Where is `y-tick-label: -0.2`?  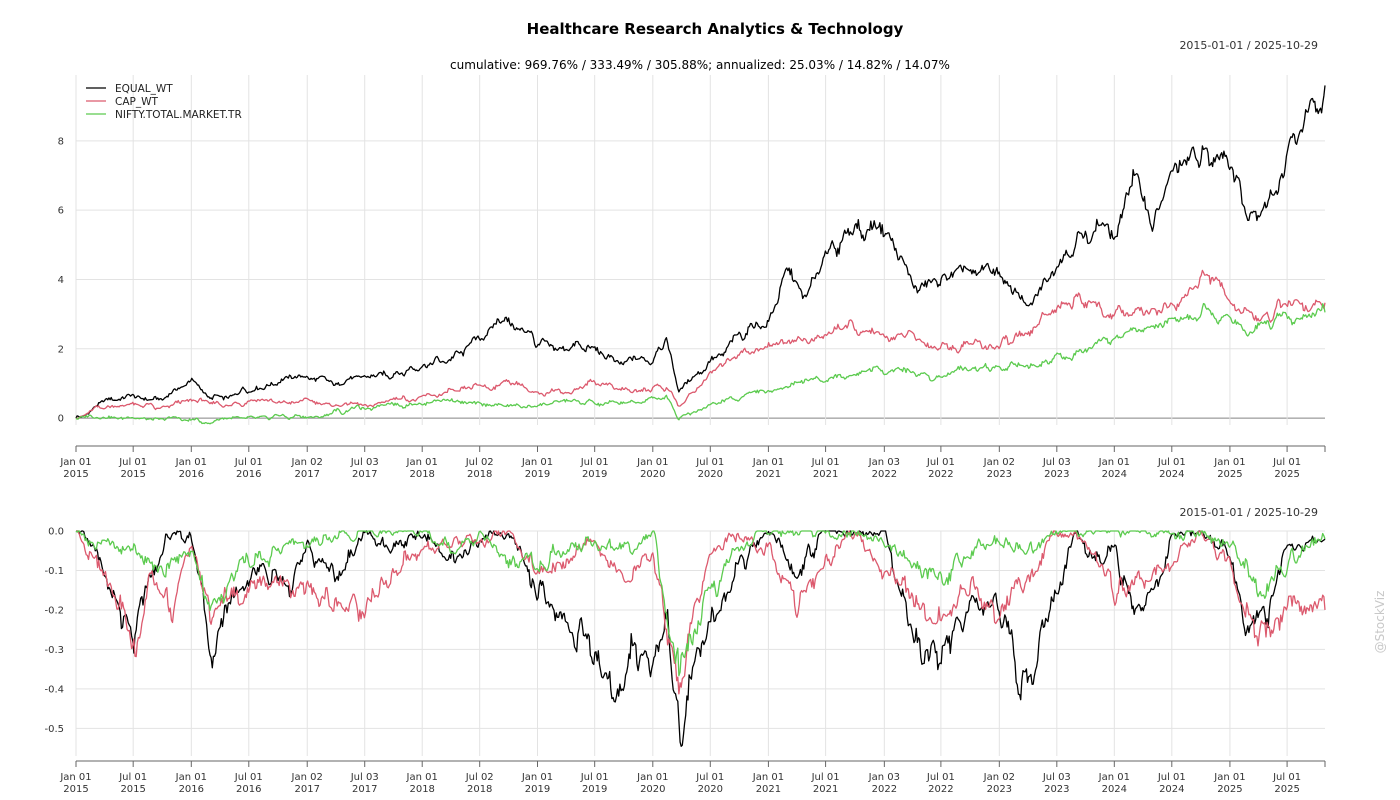
y-tick-label: -0.2 is located at coordinates (54, 610).